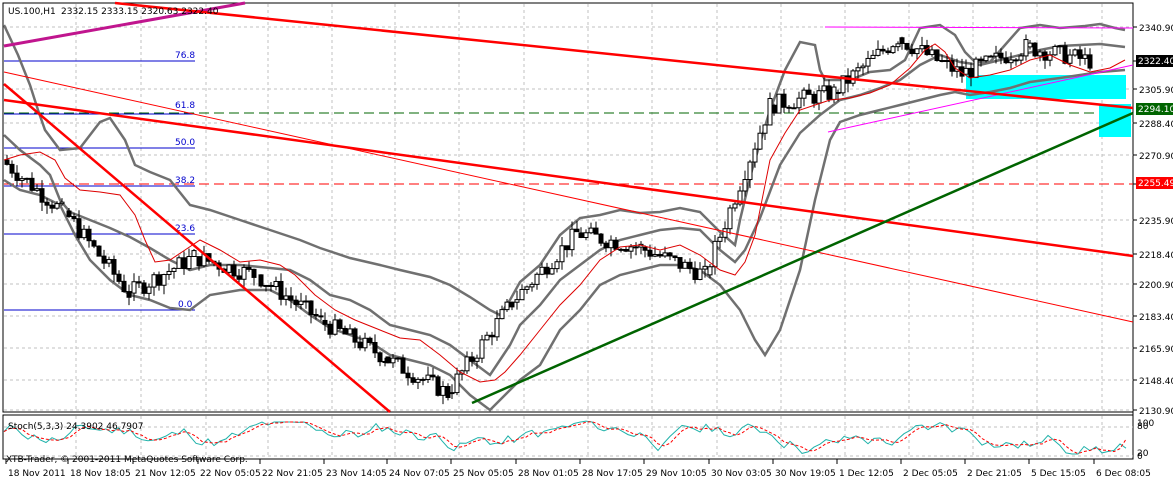 The width and height of the screenshot is (1173, 484). What do you see at coordinates (1156, 412) in the screenshot?
I see `price-tick-label: 2130.90` at bounding box center [1156, 412].